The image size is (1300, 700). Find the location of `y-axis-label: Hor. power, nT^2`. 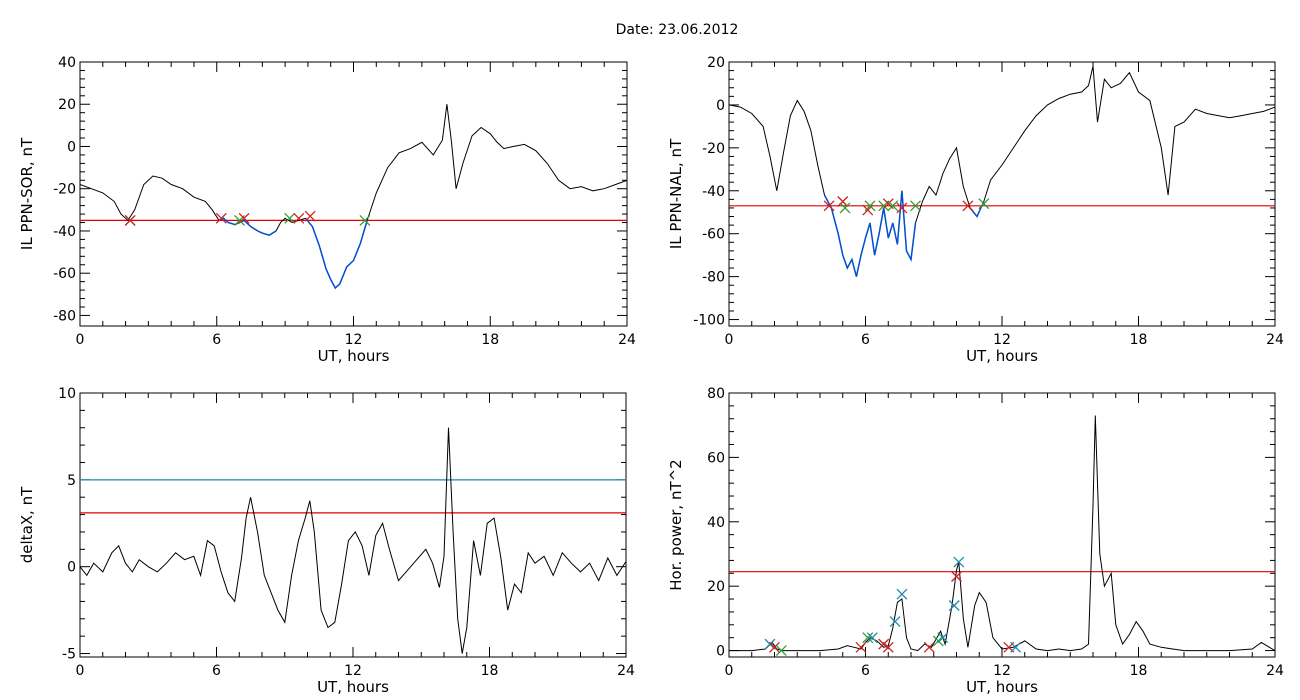

y-axis-label: Hor. power, nT^2 is located at coordinates (676, 524).